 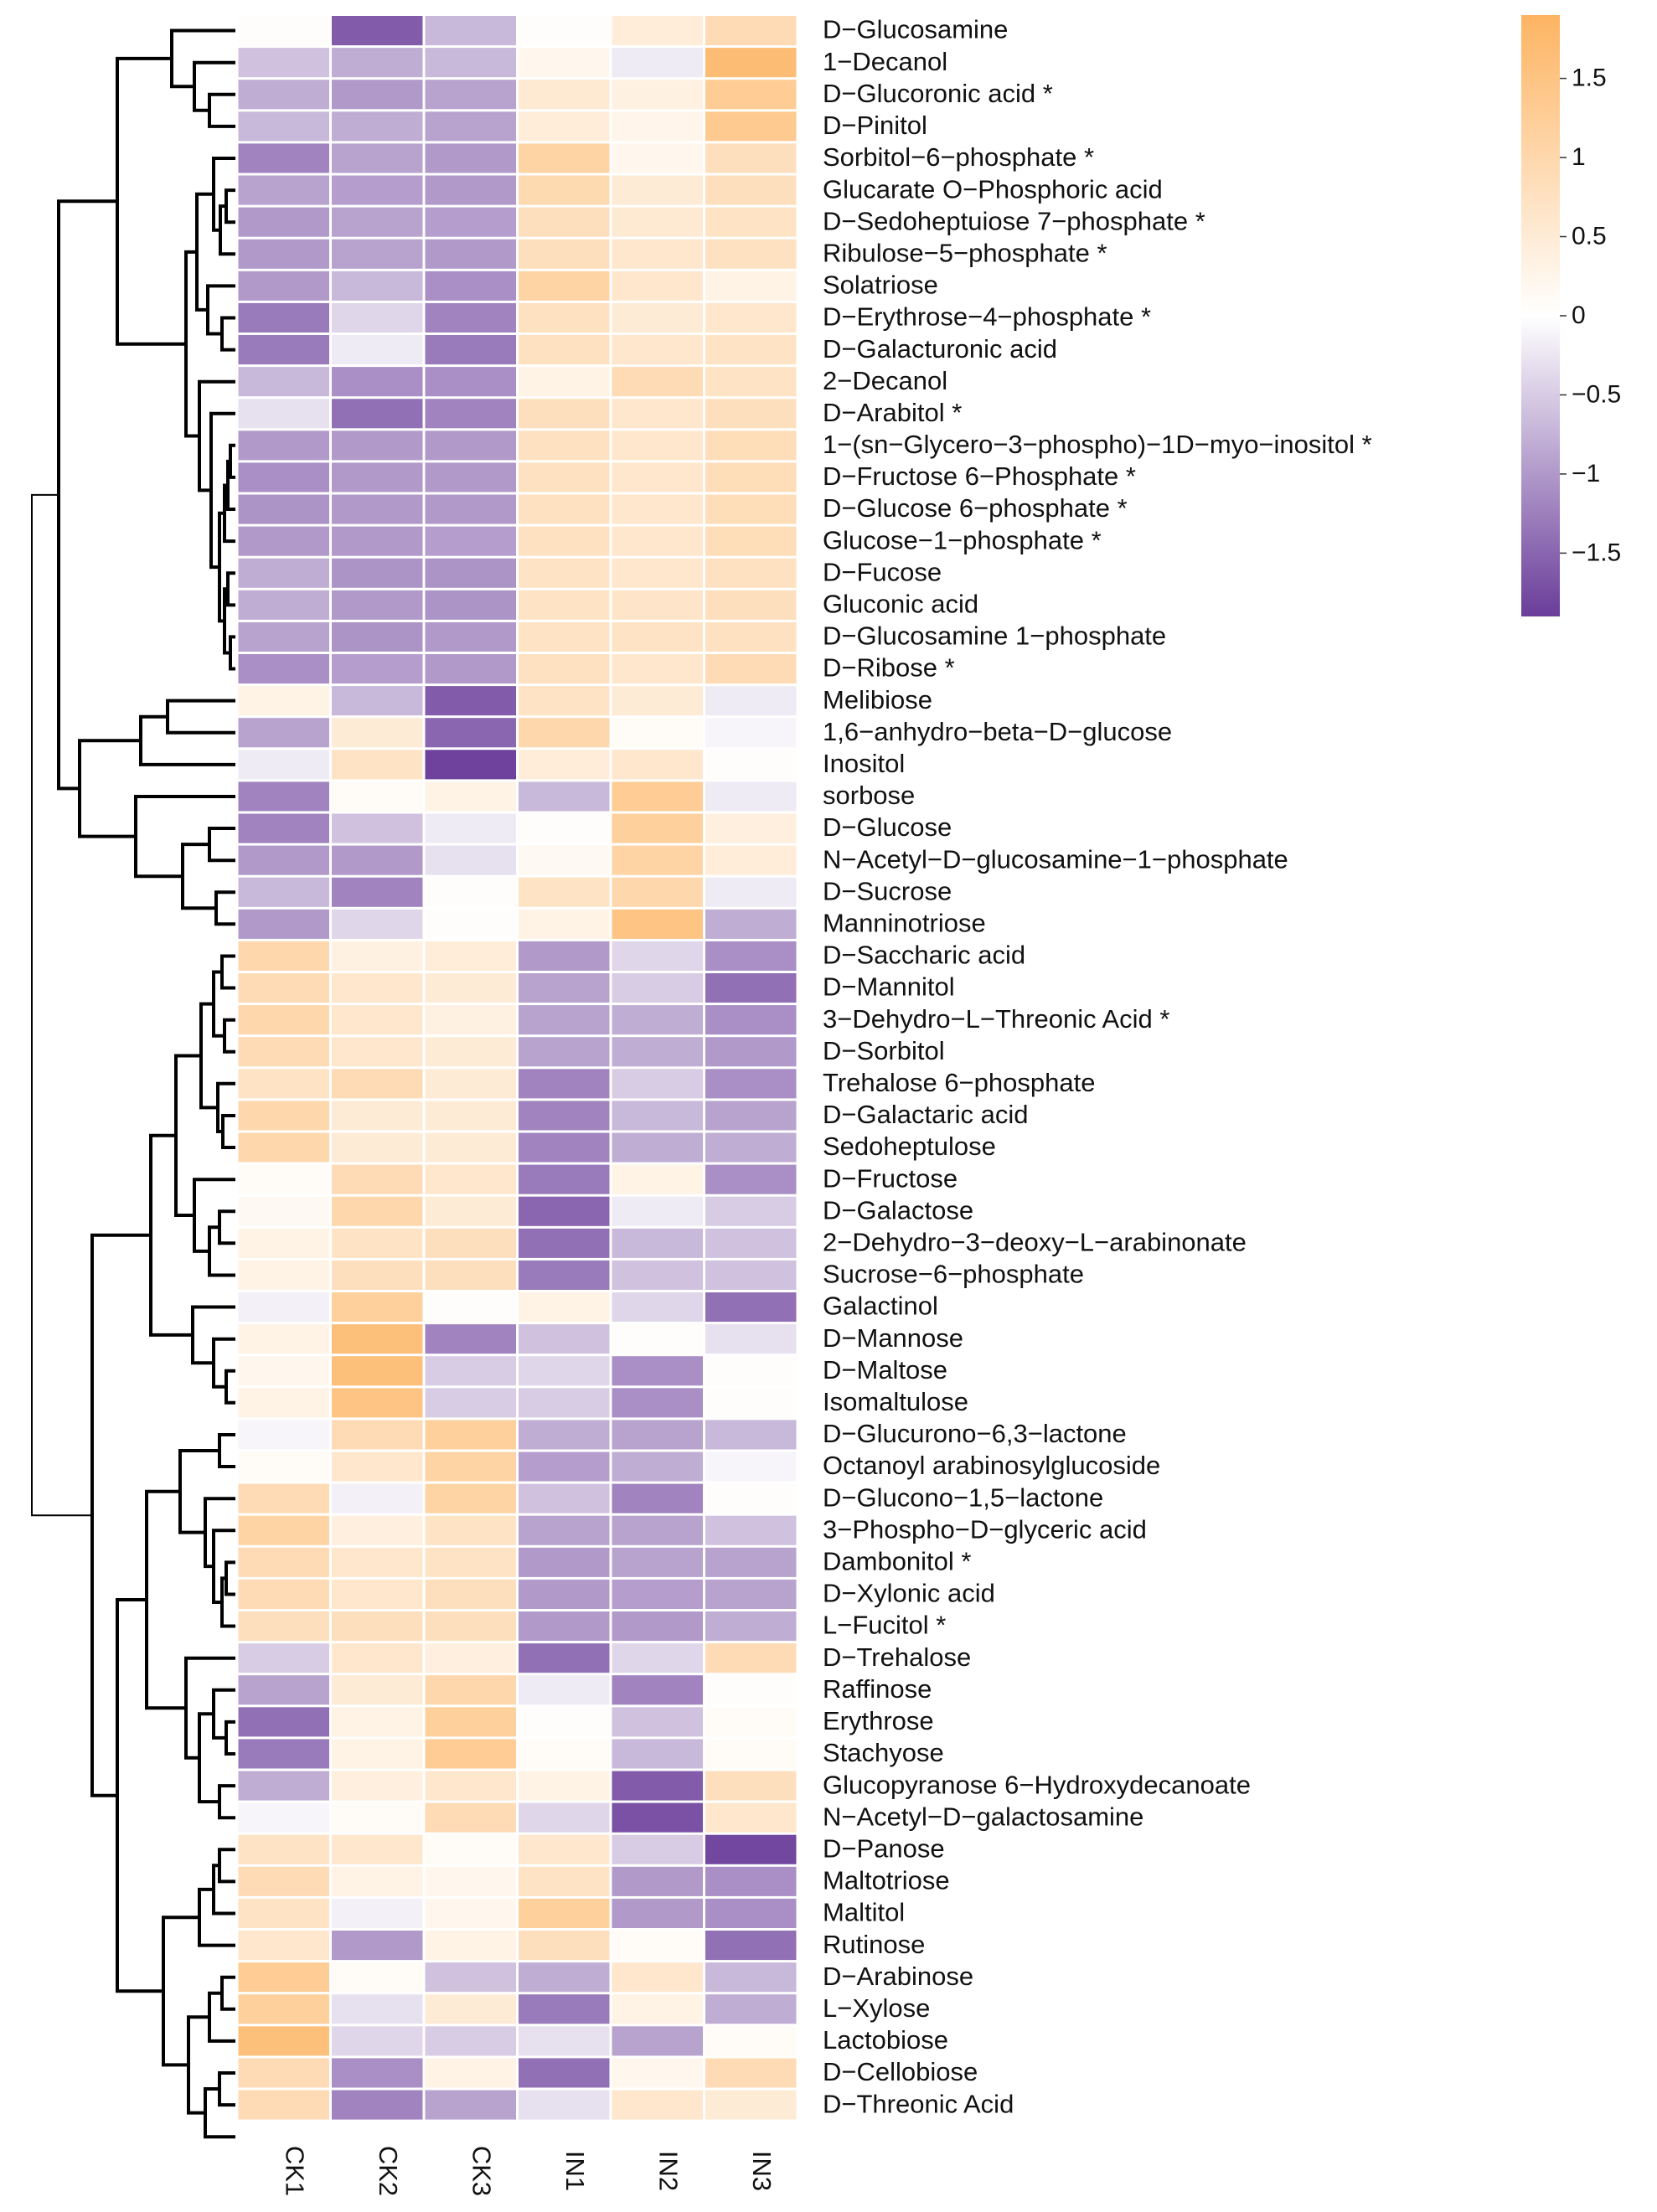 What do you see at coordinates (997, 731) in the screenshot?
I see `row-label: 1,6−anhydro−beta−D−glucose` at bounding box center [997, 731].